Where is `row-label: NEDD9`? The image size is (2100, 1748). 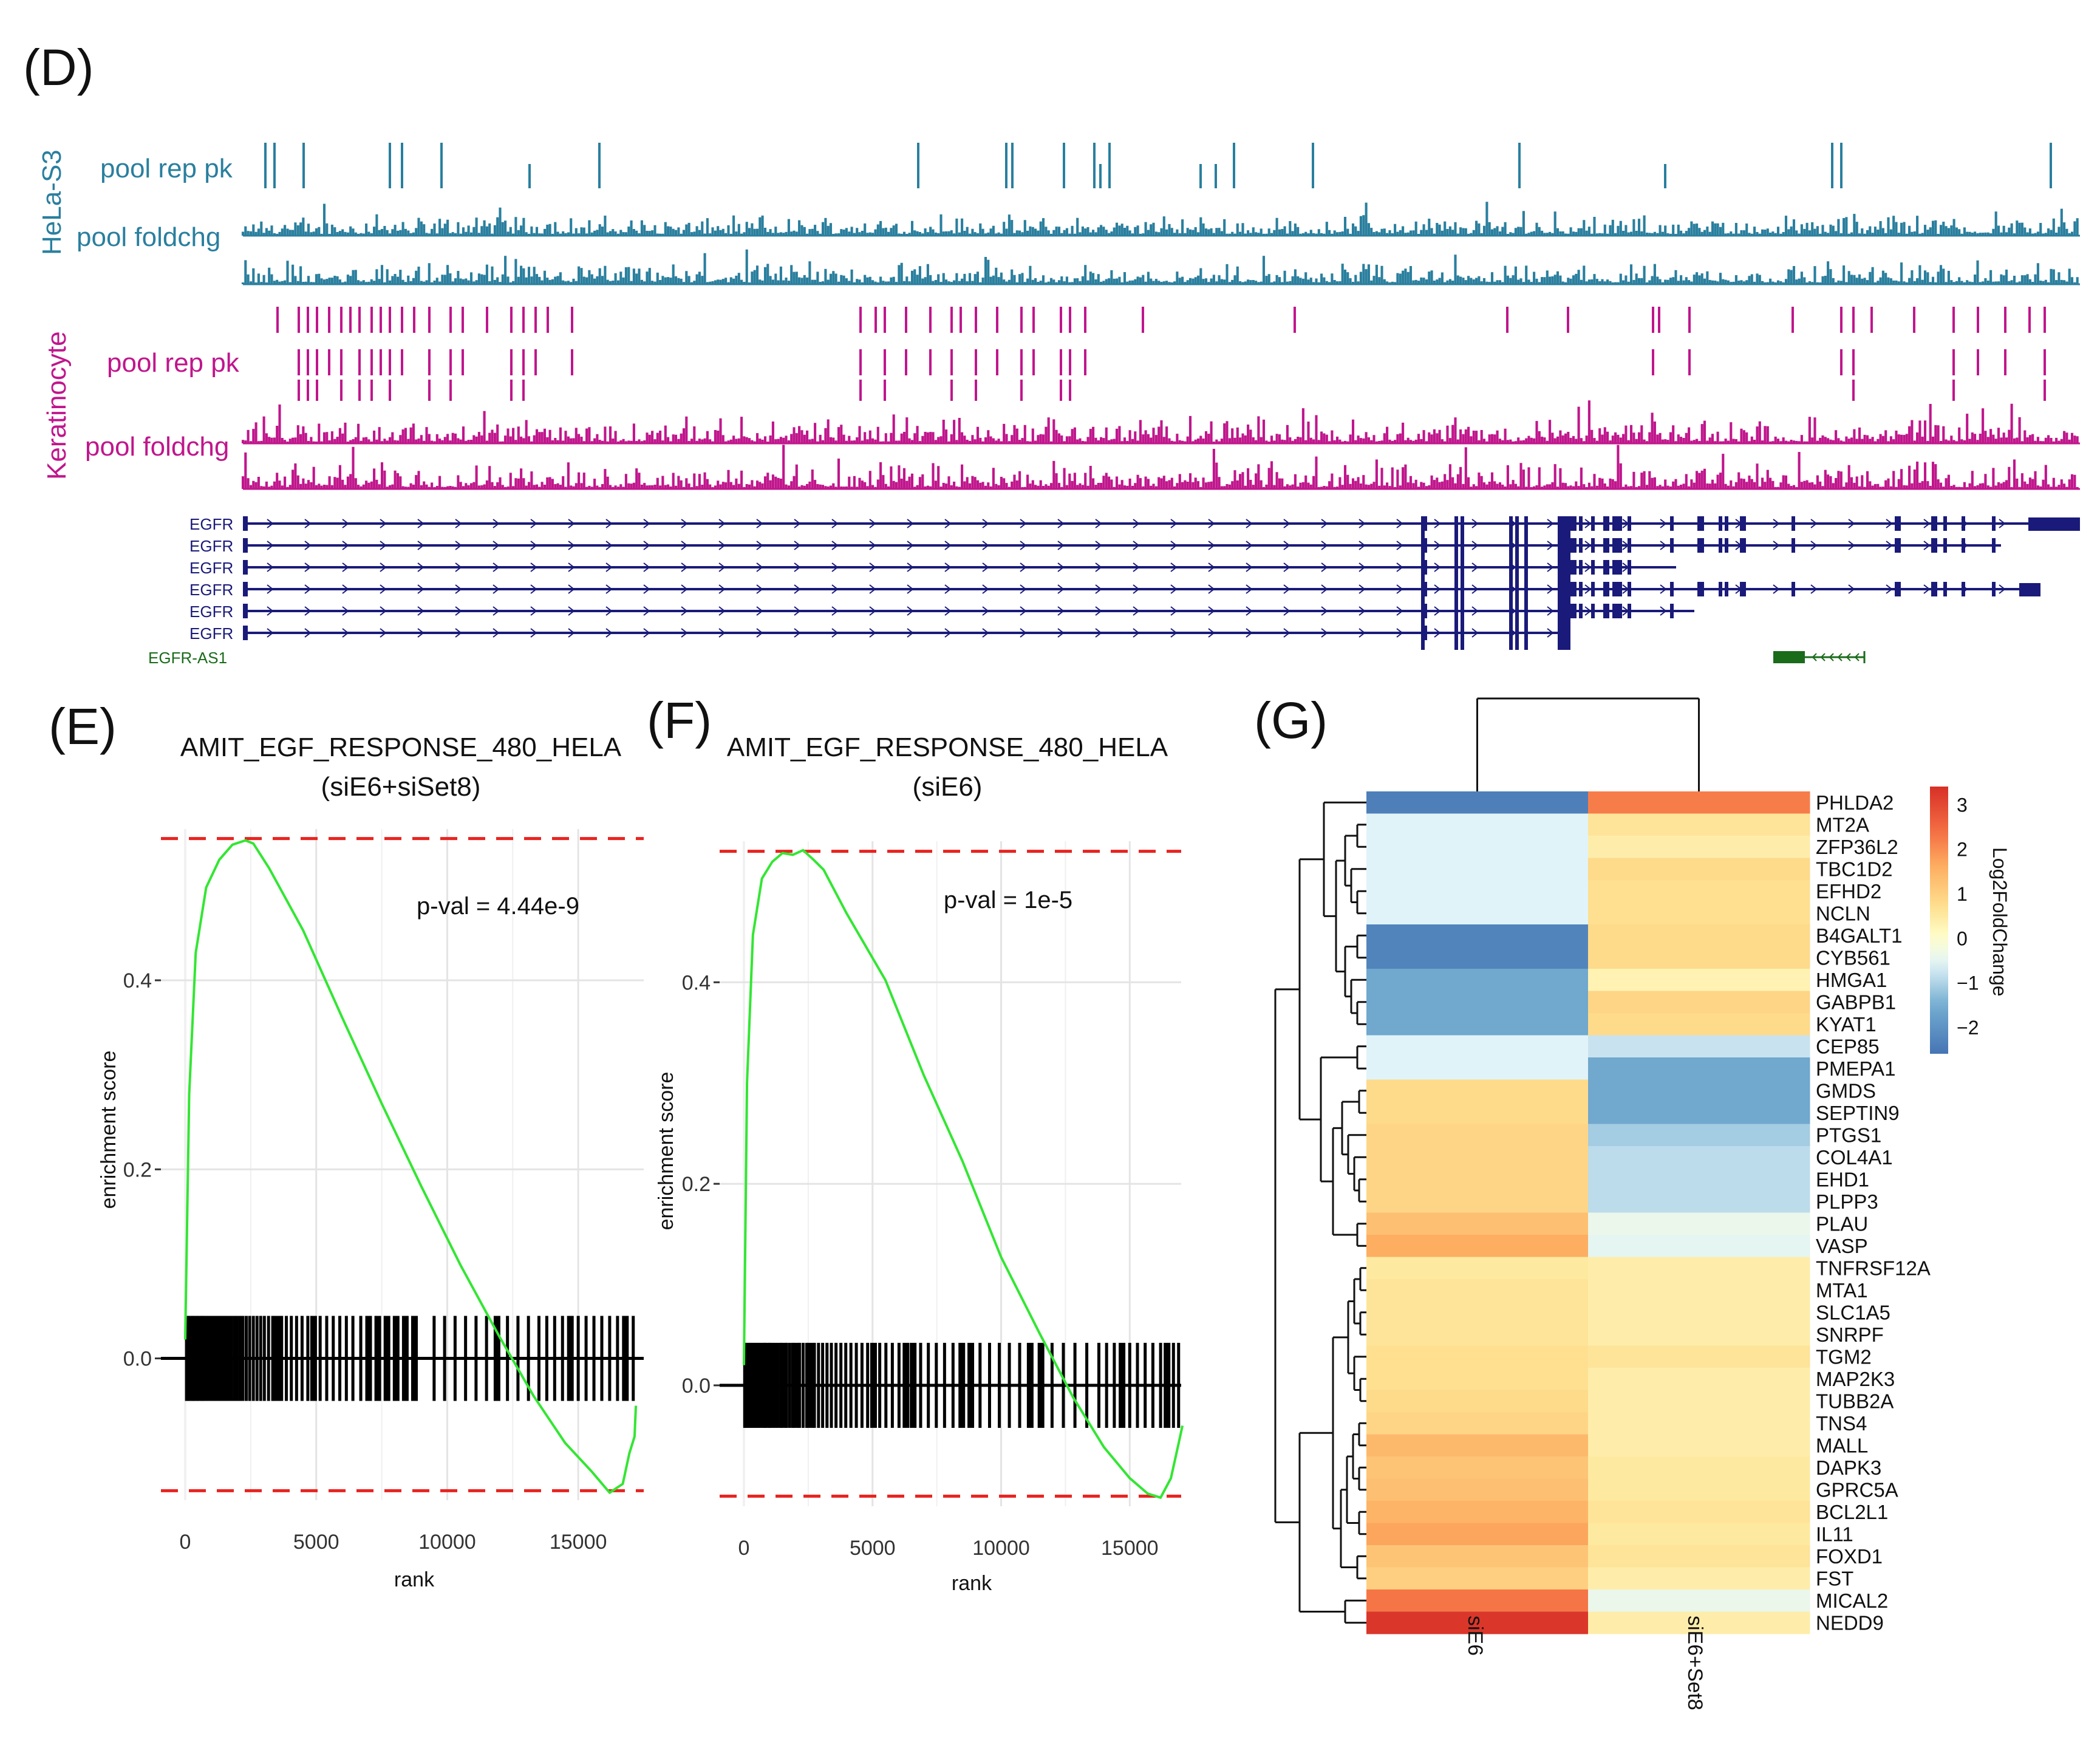
row-label: NEDD9 is located at coordinates (1850, 1622).